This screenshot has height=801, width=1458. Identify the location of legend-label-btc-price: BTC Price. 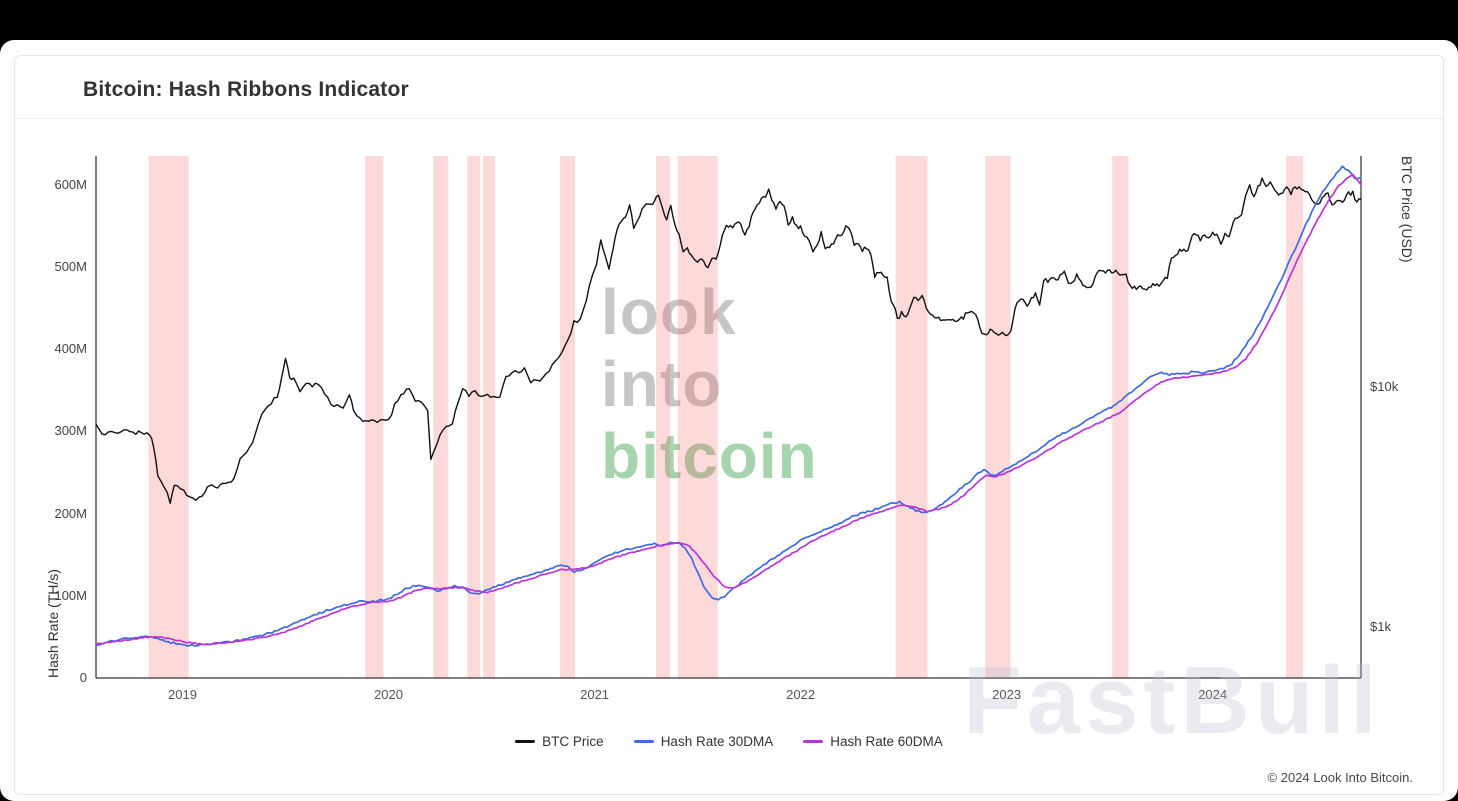
(573, 741).